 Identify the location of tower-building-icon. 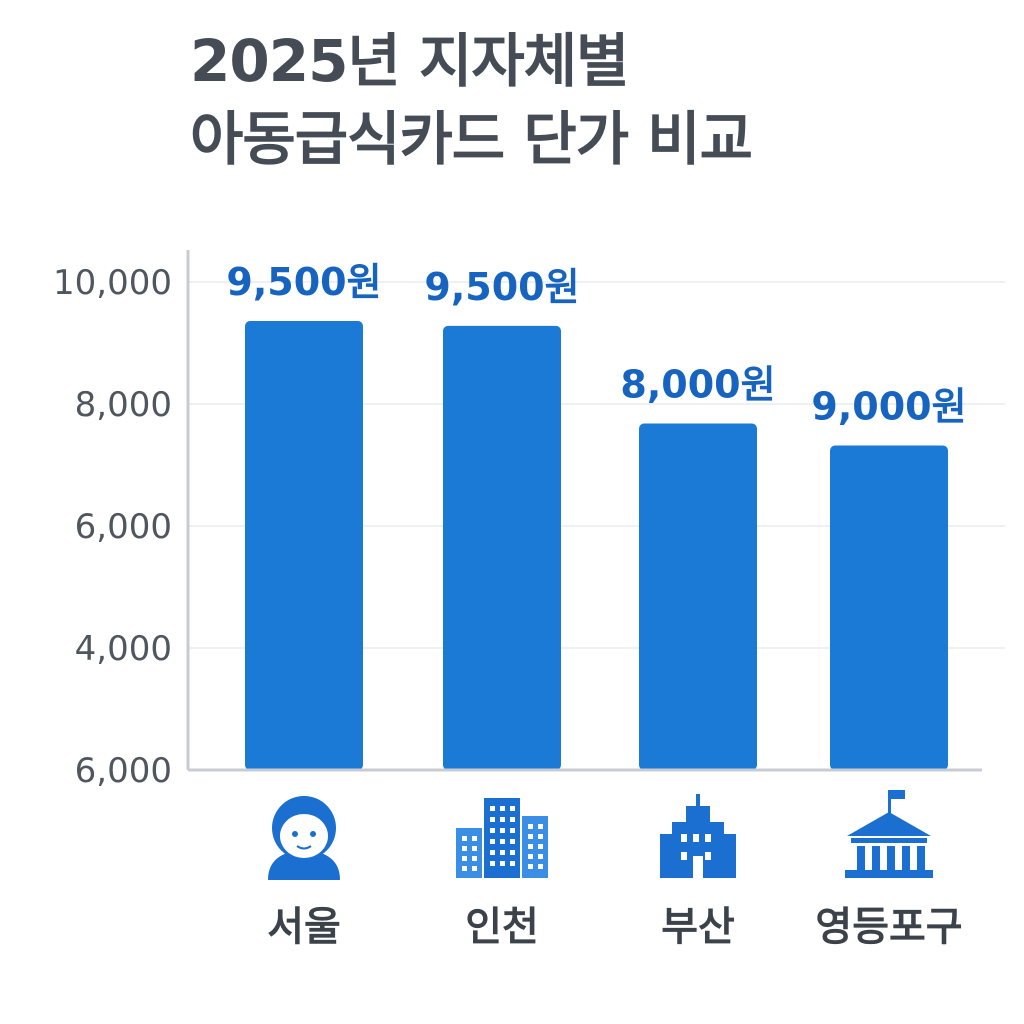
(698, 836).